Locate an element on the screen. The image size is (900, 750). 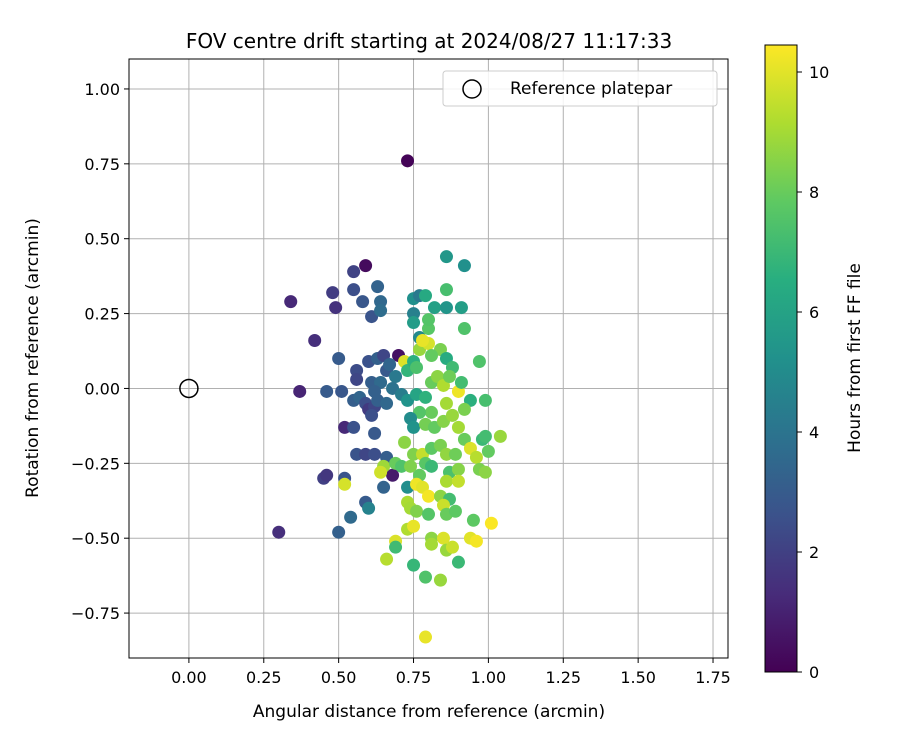
y-tick-label: 0.25 is located at coordinates (102, 314).